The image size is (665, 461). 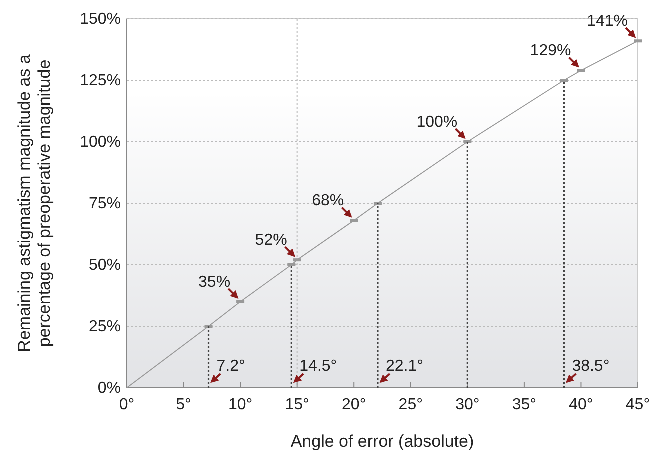 What do you see at coordinates (34, 203) in the screenshot?
I see `y-axis-title: Remaining astigmatism magnitude as a percentage of preoperative magnitude` at bounding box center [34, 203].